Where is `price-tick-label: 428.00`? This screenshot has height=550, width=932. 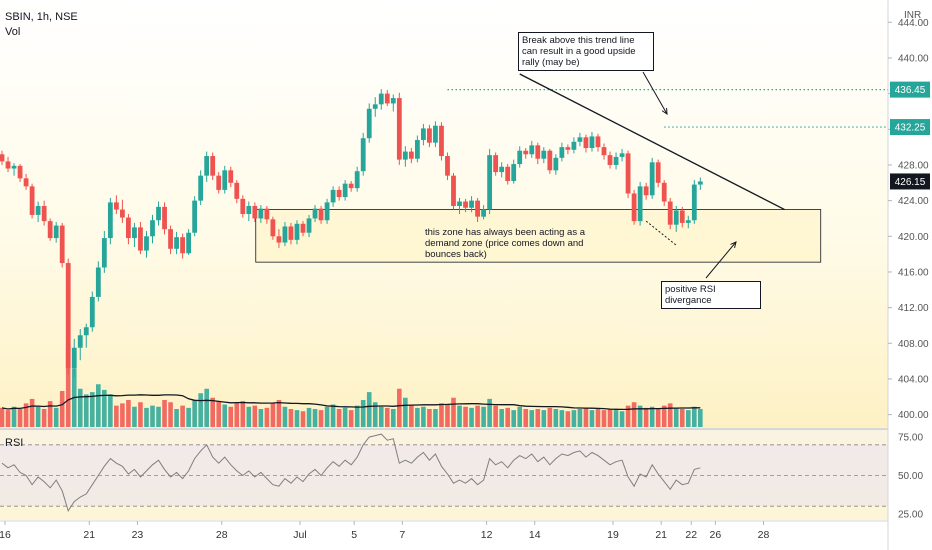 price-tick-label: 428.00 is located at coordinates (913, 165).